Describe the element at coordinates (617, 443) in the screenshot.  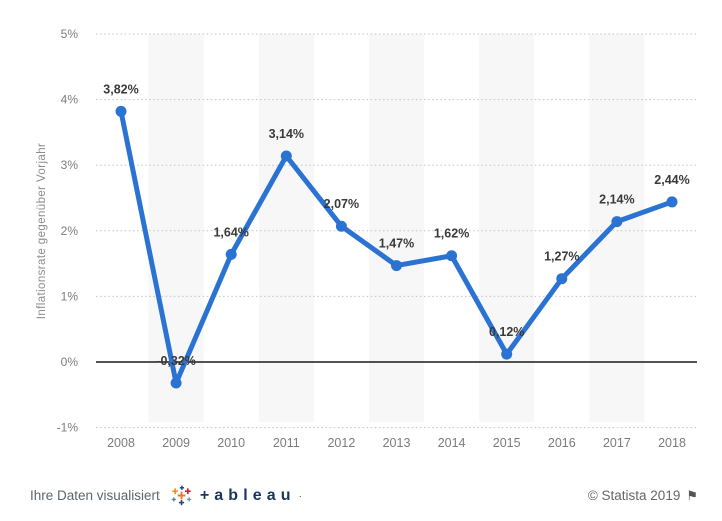
I see `x-tick-label: 2017` at that location.